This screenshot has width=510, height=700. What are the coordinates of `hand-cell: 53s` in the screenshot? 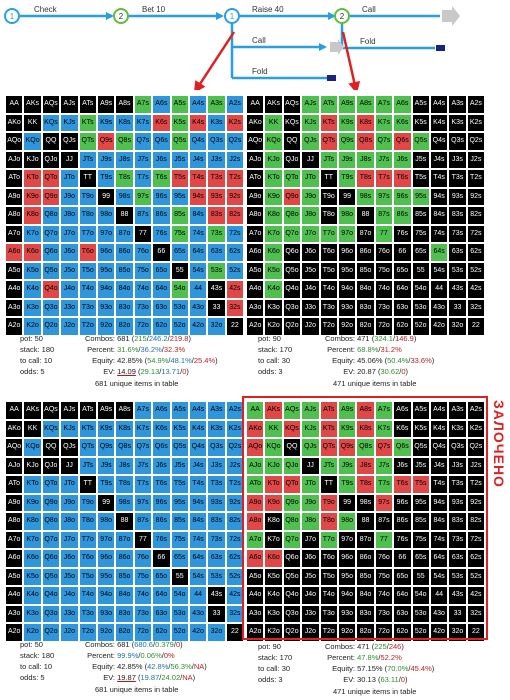 It's located at (216, 576).